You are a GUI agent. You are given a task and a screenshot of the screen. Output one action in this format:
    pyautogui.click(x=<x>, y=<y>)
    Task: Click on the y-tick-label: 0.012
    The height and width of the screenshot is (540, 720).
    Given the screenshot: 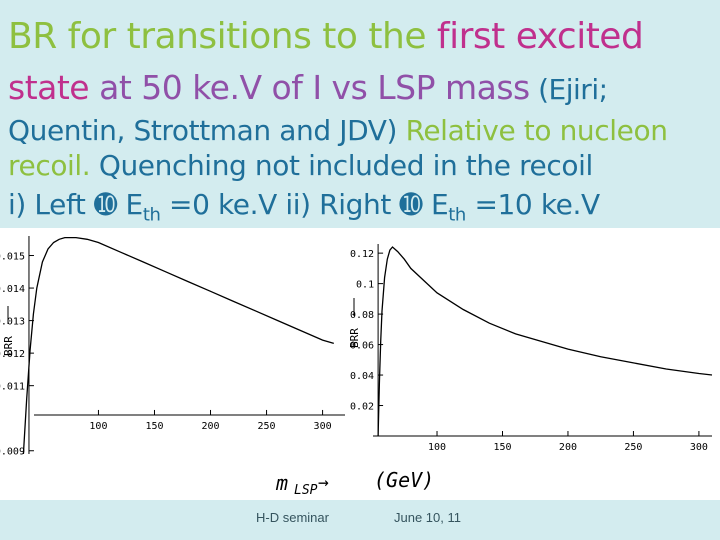 What is the action you would take?
    pyautogui.click(x=12, y=354)
    